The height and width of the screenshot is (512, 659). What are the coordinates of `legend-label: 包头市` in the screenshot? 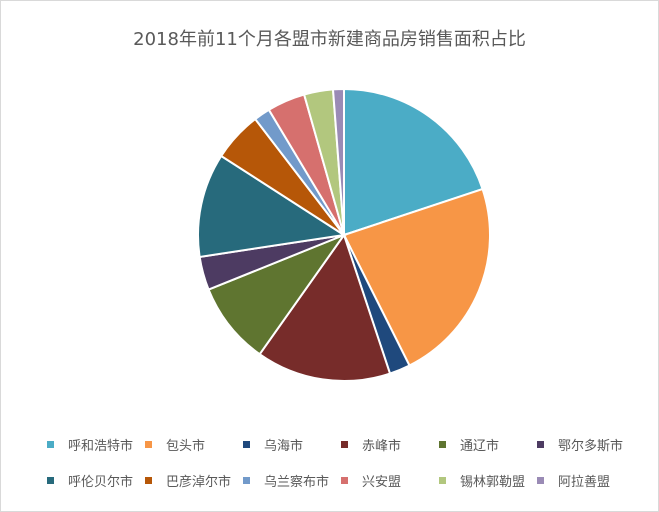 It's located at (186, 446).